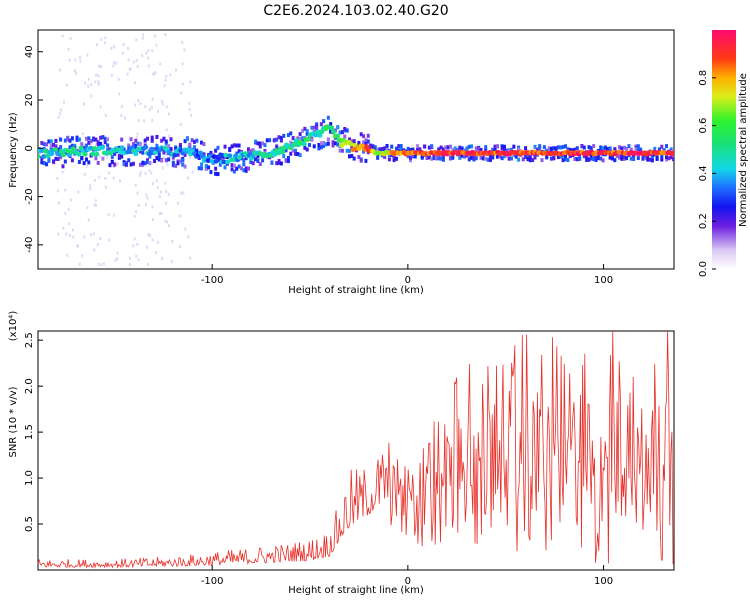 The height and width of the screenshot is (600, 750). I want to click on bottom-x-axis-label: Height of straight line (km), so click(356, 590).